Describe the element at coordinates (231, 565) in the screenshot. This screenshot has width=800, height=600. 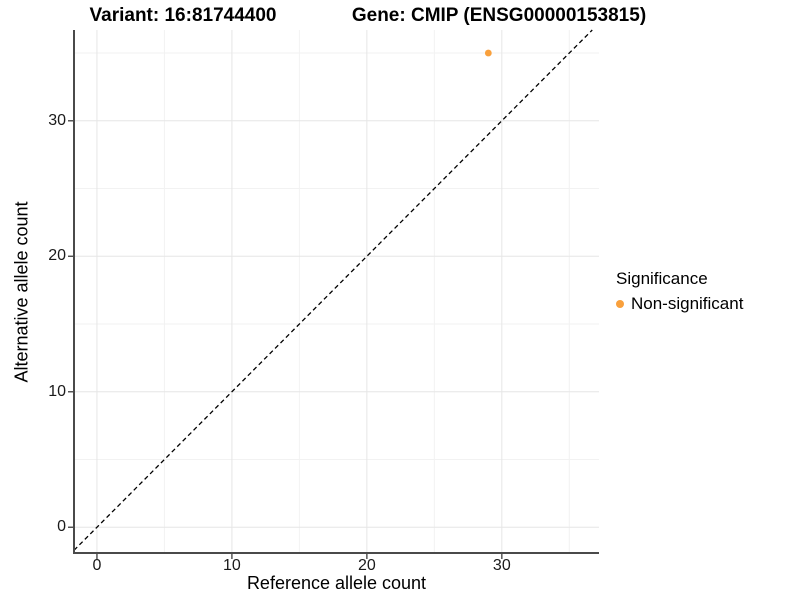
I see `x-tick-label: 10` at that location.